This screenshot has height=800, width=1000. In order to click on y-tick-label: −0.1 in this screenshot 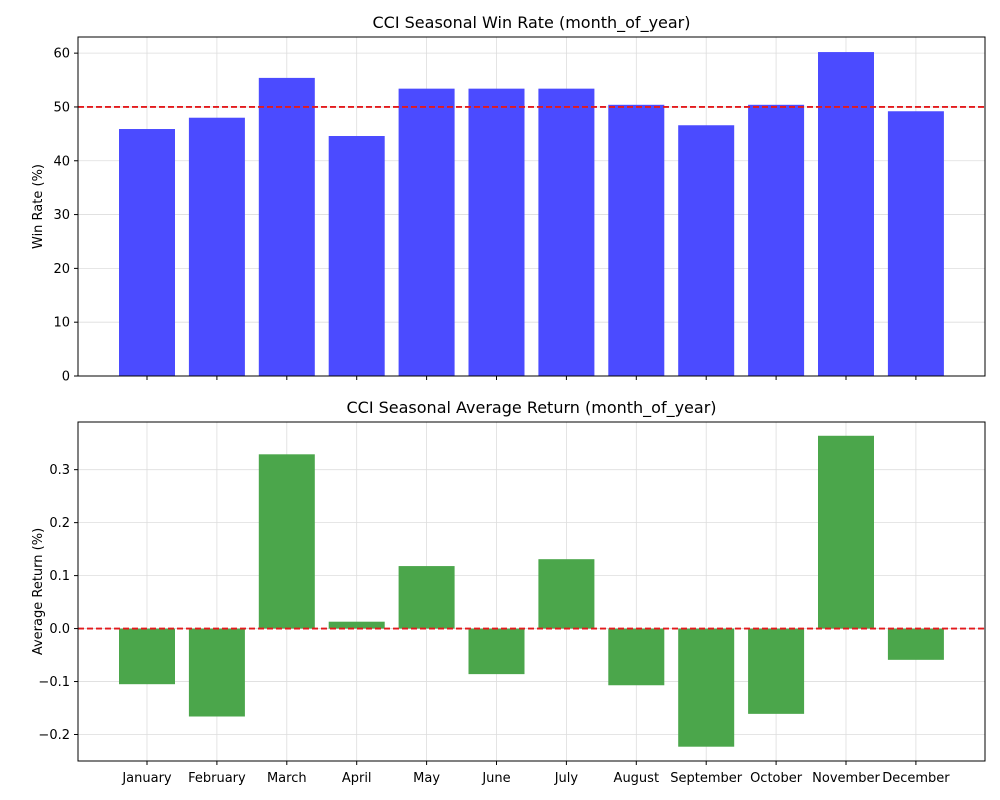, I will do `click(54, 682)`.